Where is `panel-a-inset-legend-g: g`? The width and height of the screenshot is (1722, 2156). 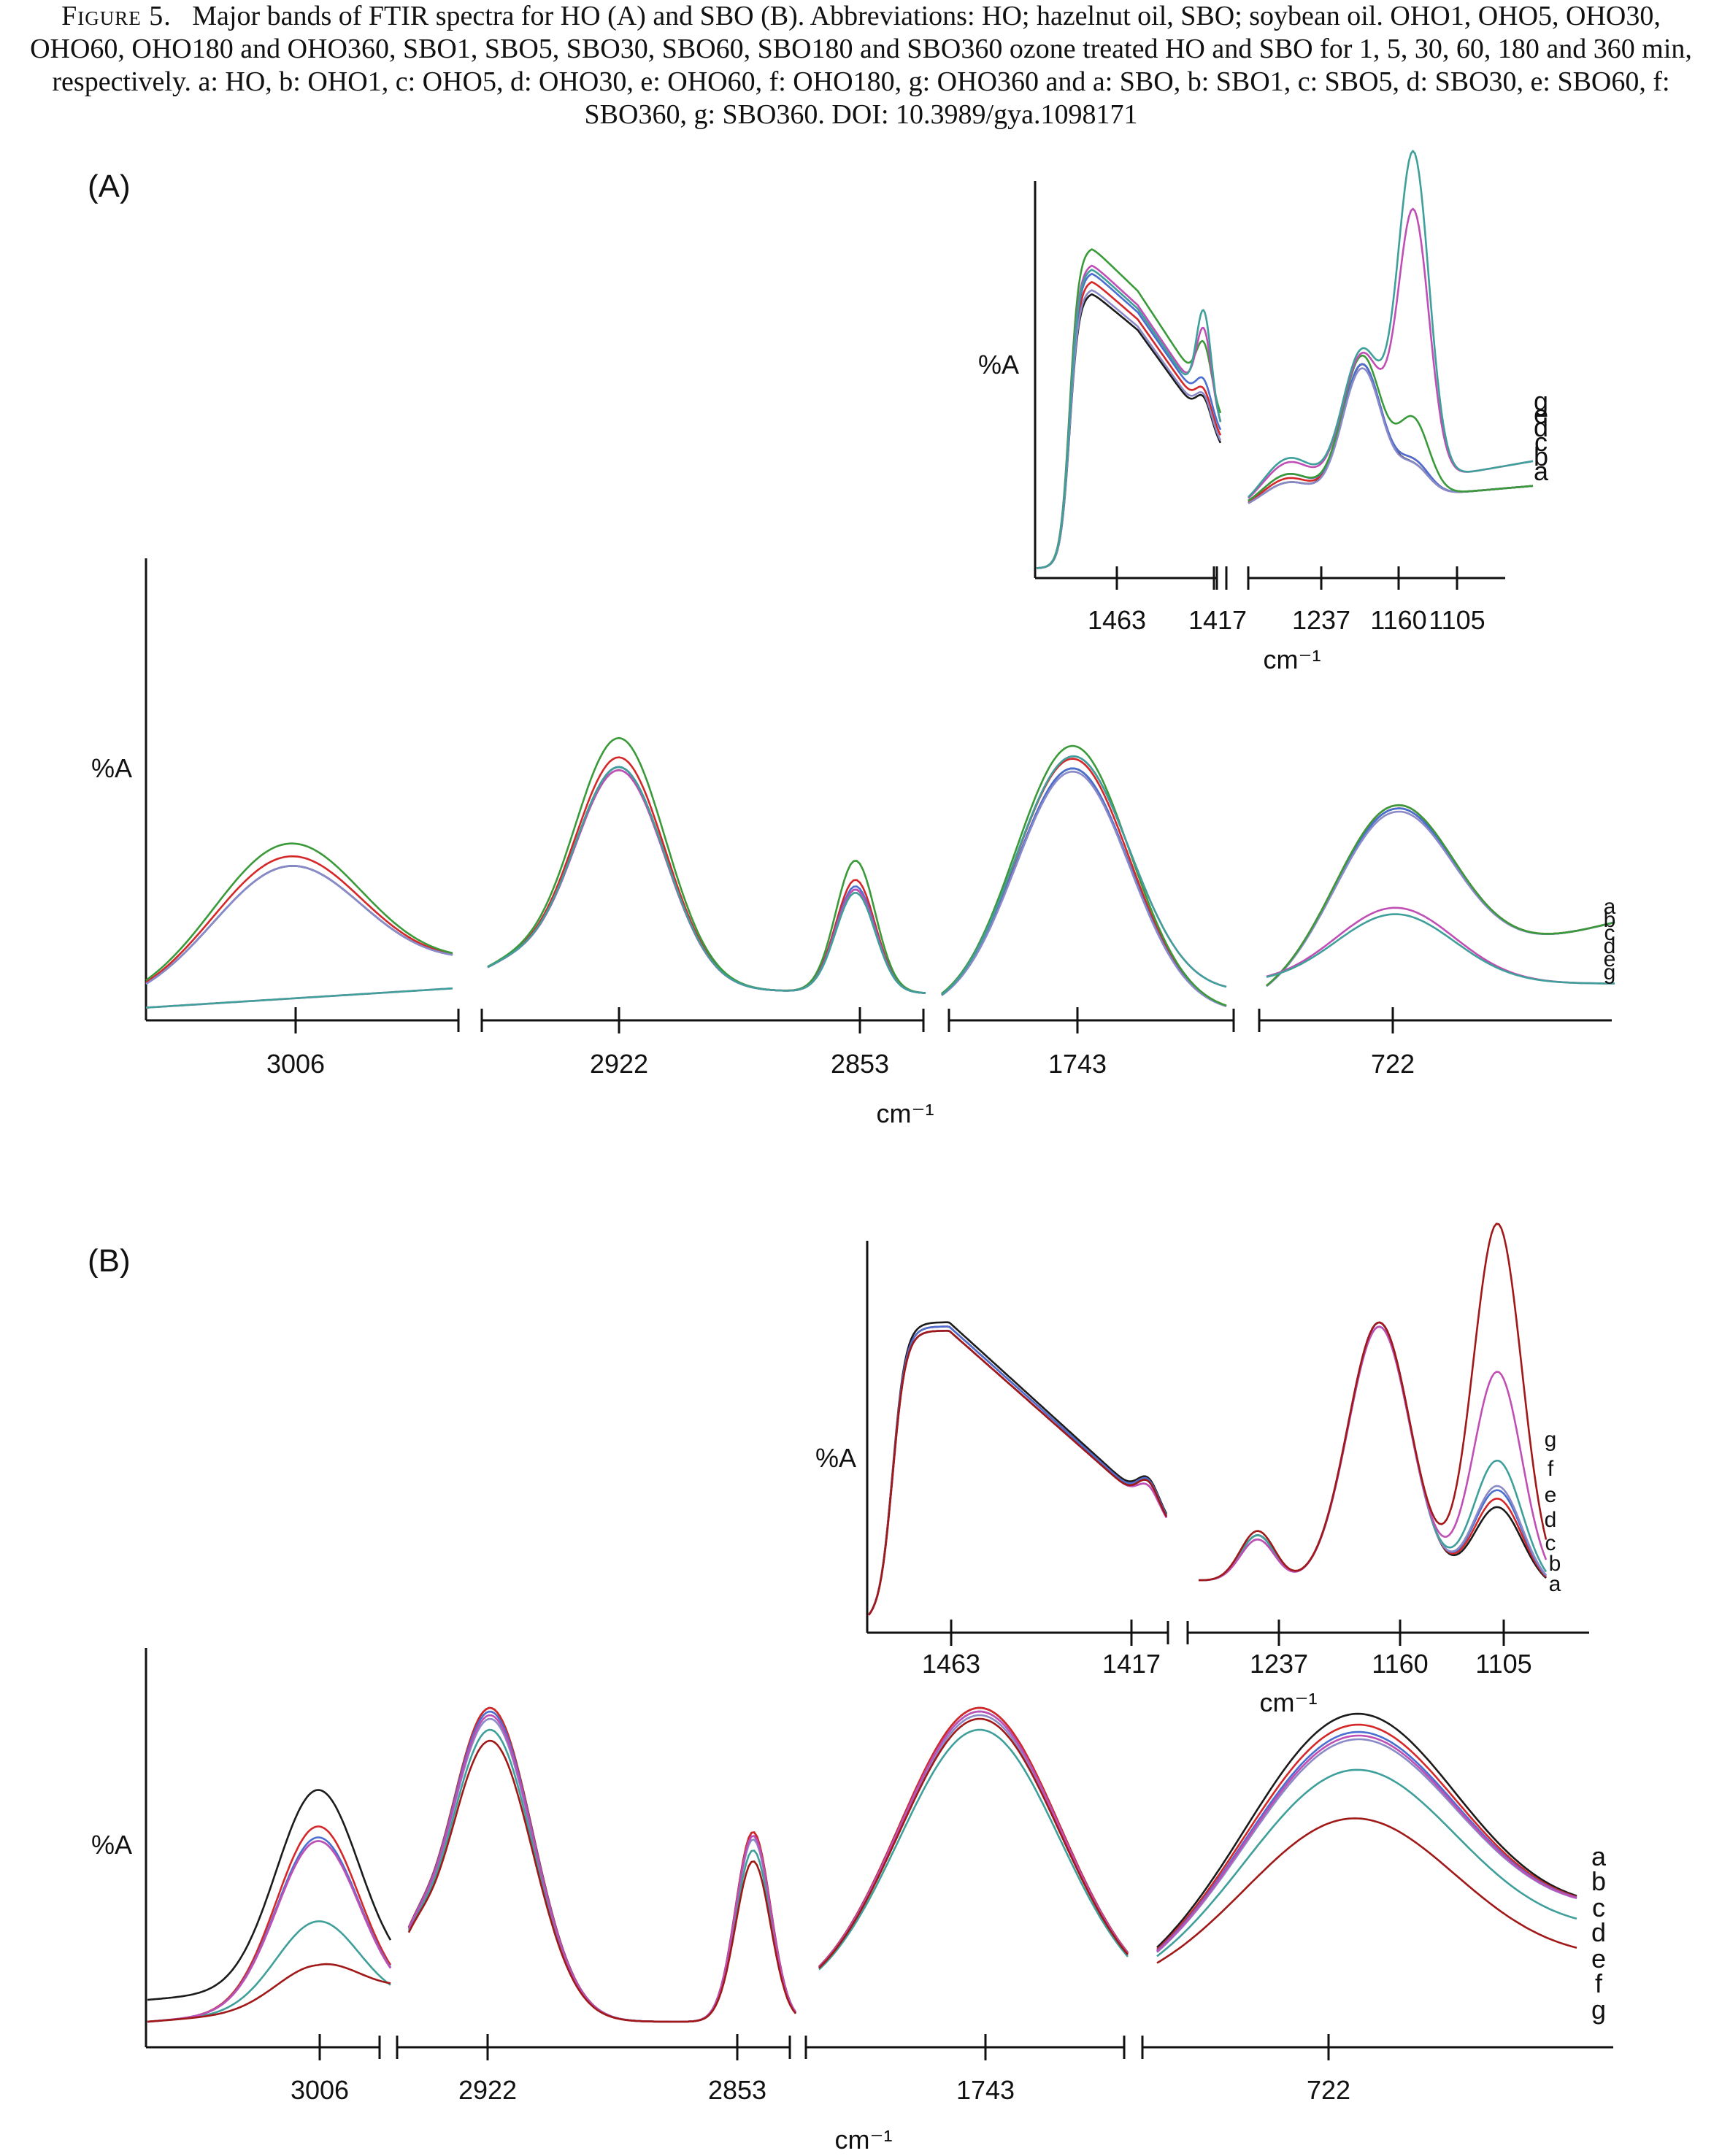
panel-a-inset-legend-g: g is located at coordinates (1541, 401).